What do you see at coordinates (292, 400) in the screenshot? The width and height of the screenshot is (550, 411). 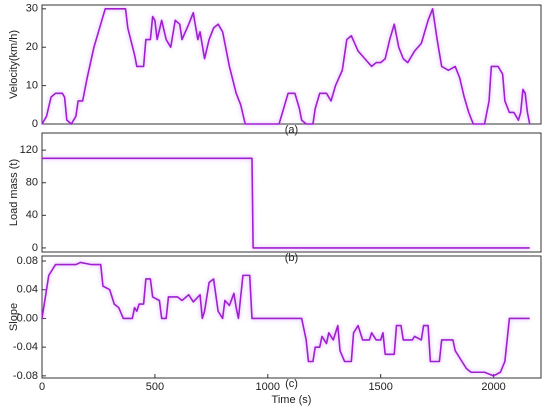 I see `x-axis-label: Time (s)` at bounding box center [292, 400].